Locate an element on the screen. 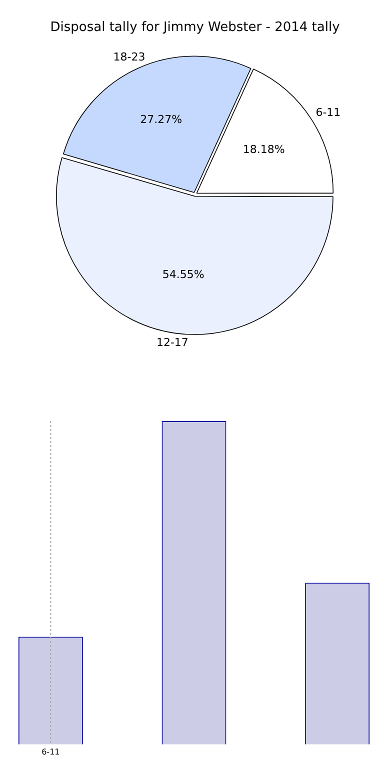 This screenshot has width=390, height=780. data-label: 54.55% is located at coordinates (183, 275).